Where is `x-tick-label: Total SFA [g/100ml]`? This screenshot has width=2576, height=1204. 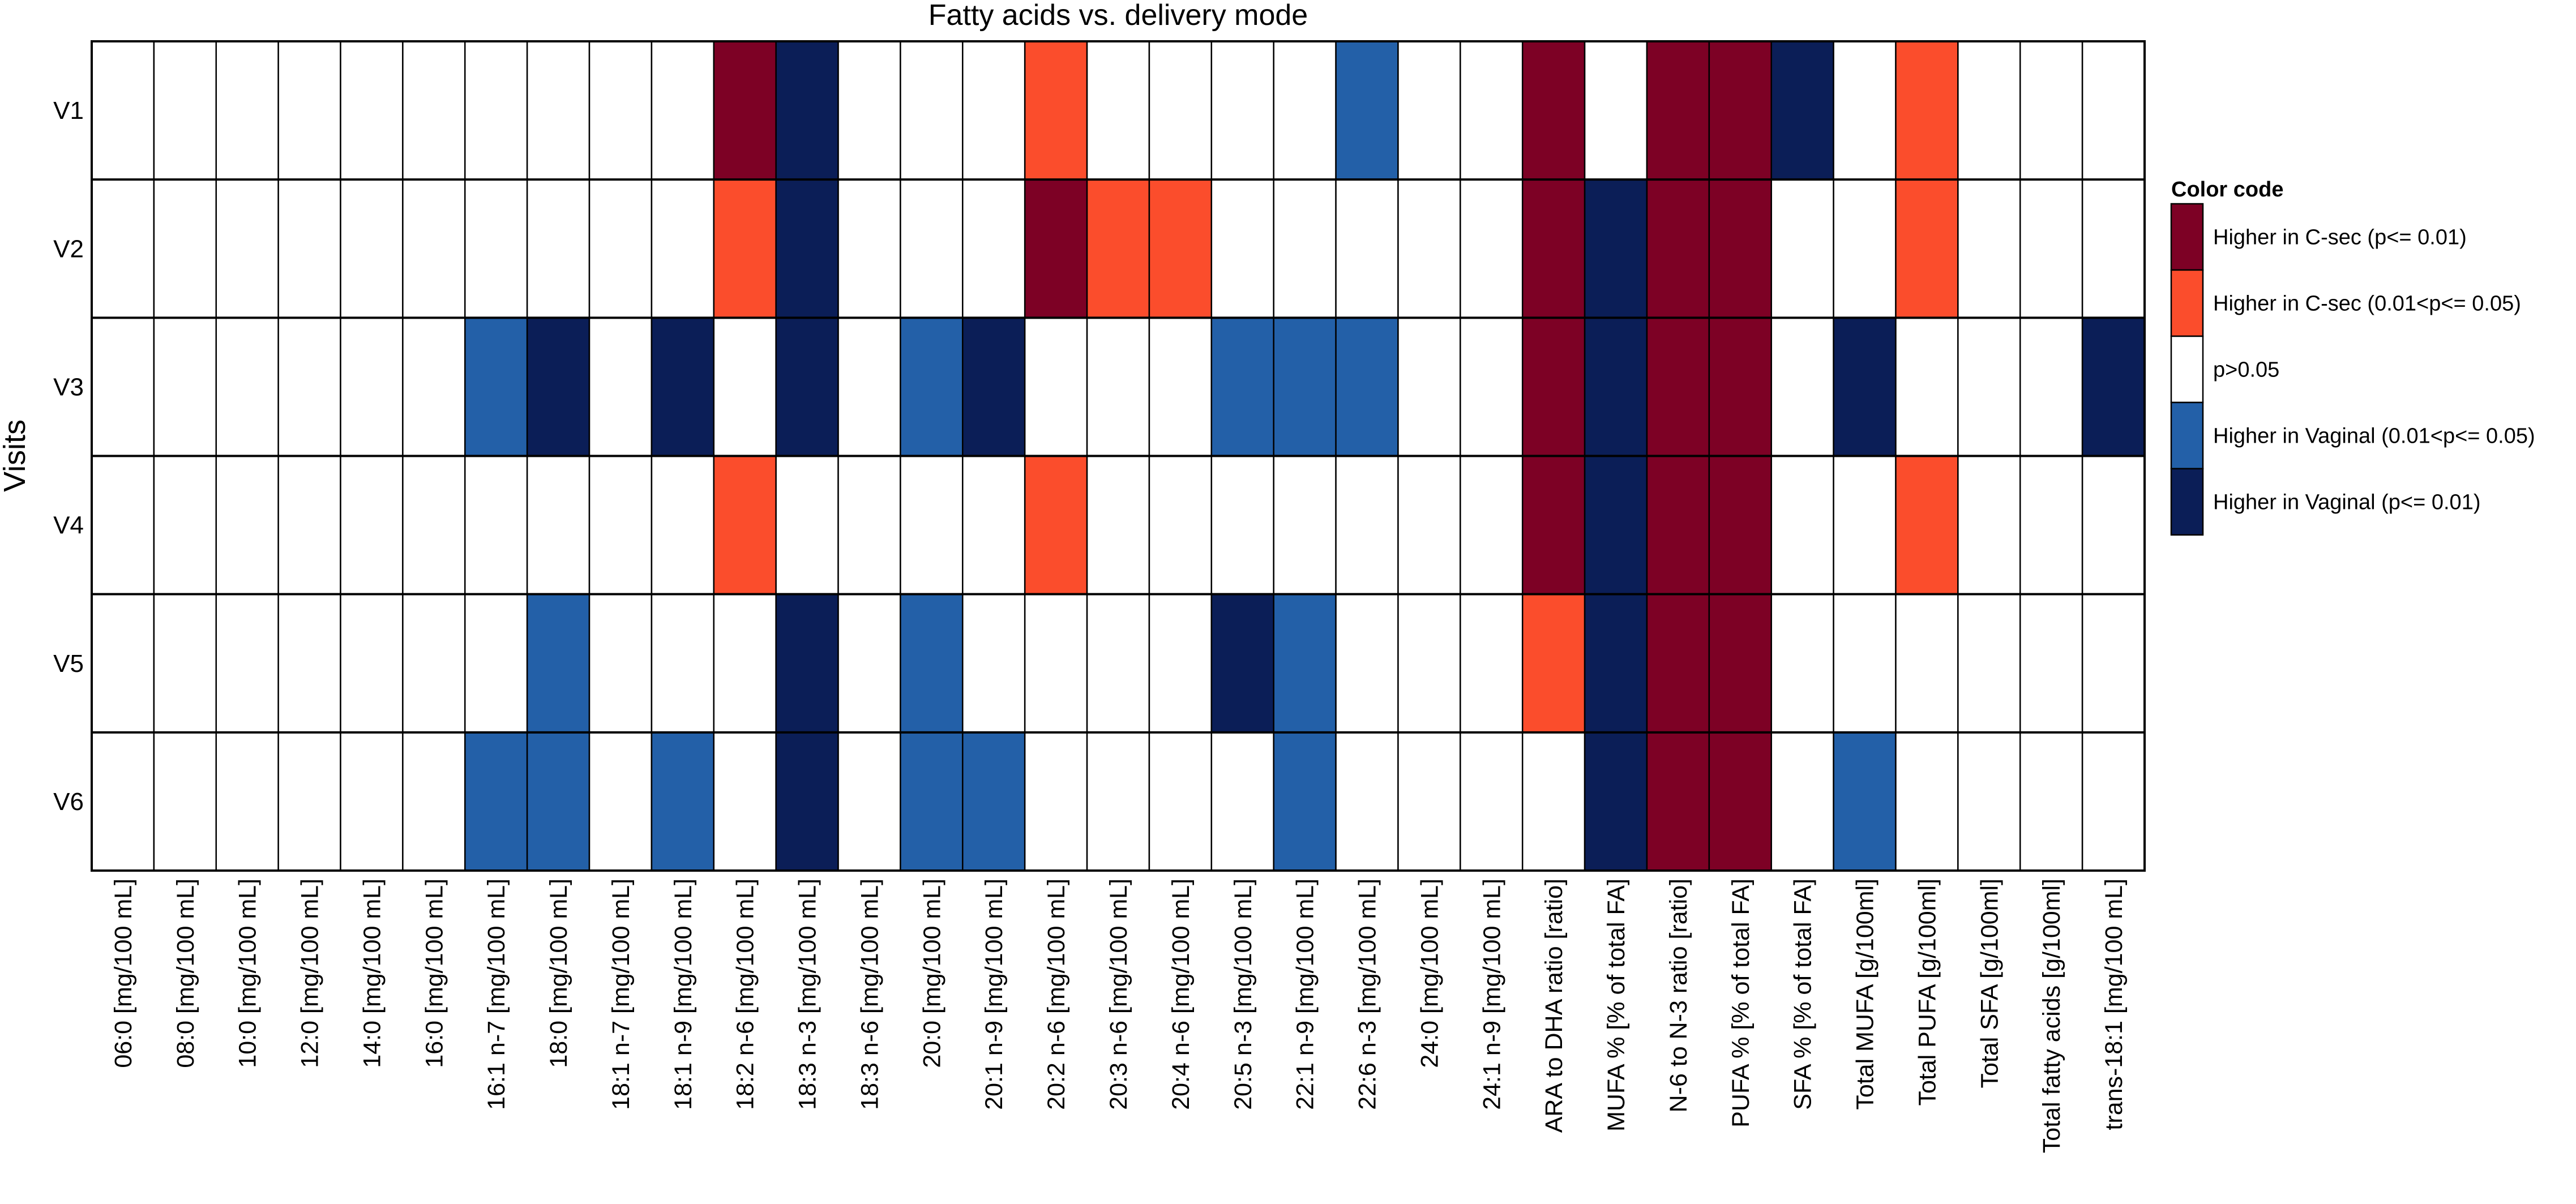
x-tick-label: Total SFA [g/100ml] is located at coordinates (1989, 983).